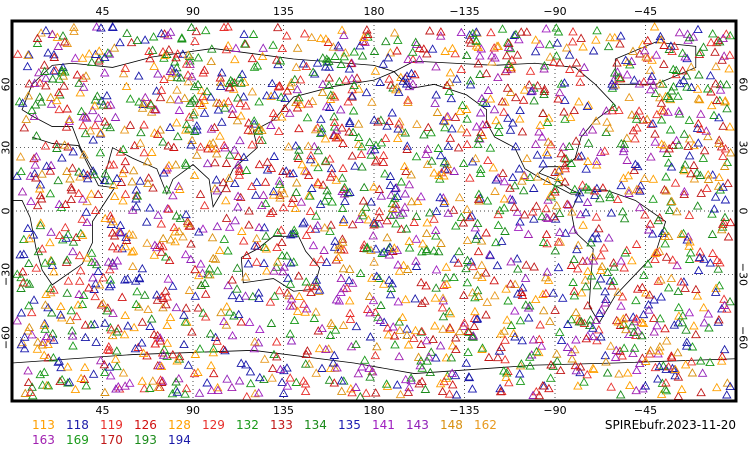 This screenshot has width=750, height=450. What do you see at coordinates (374, 11) in the screenshot?
I see `top-tick-label: 180` at bounding box center [374, 11].